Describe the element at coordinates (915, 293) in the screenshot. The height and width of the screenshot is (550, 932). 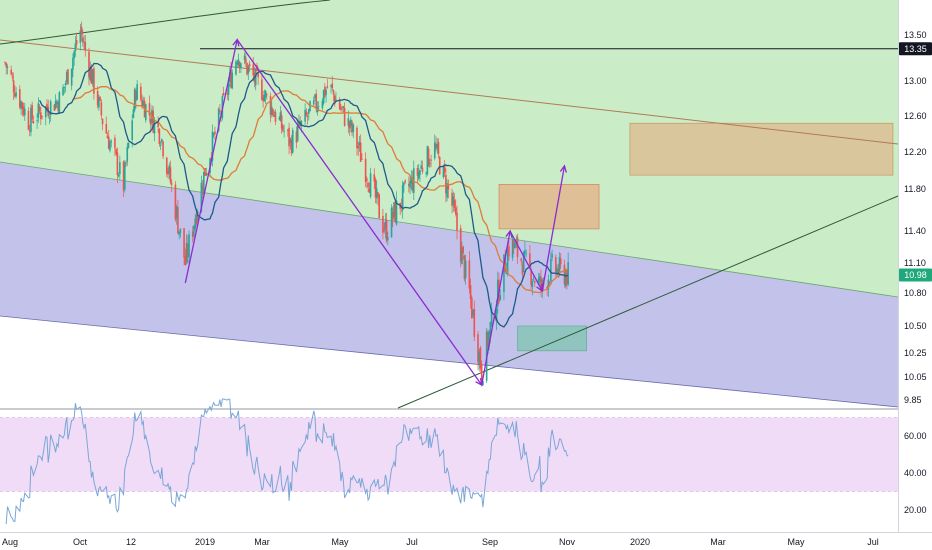
I see `price-tick-label: 10.80` at that location.